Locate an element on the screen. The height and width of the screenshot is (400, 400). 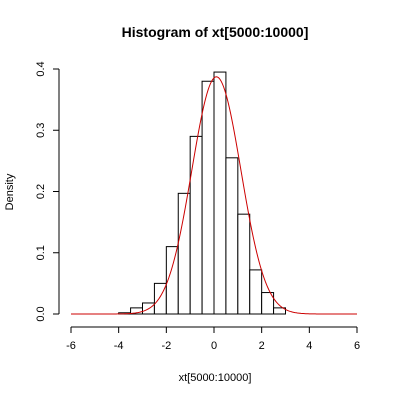
chart-title: Histogram of xt[5000:10000] is located at coordinates (215, 32).